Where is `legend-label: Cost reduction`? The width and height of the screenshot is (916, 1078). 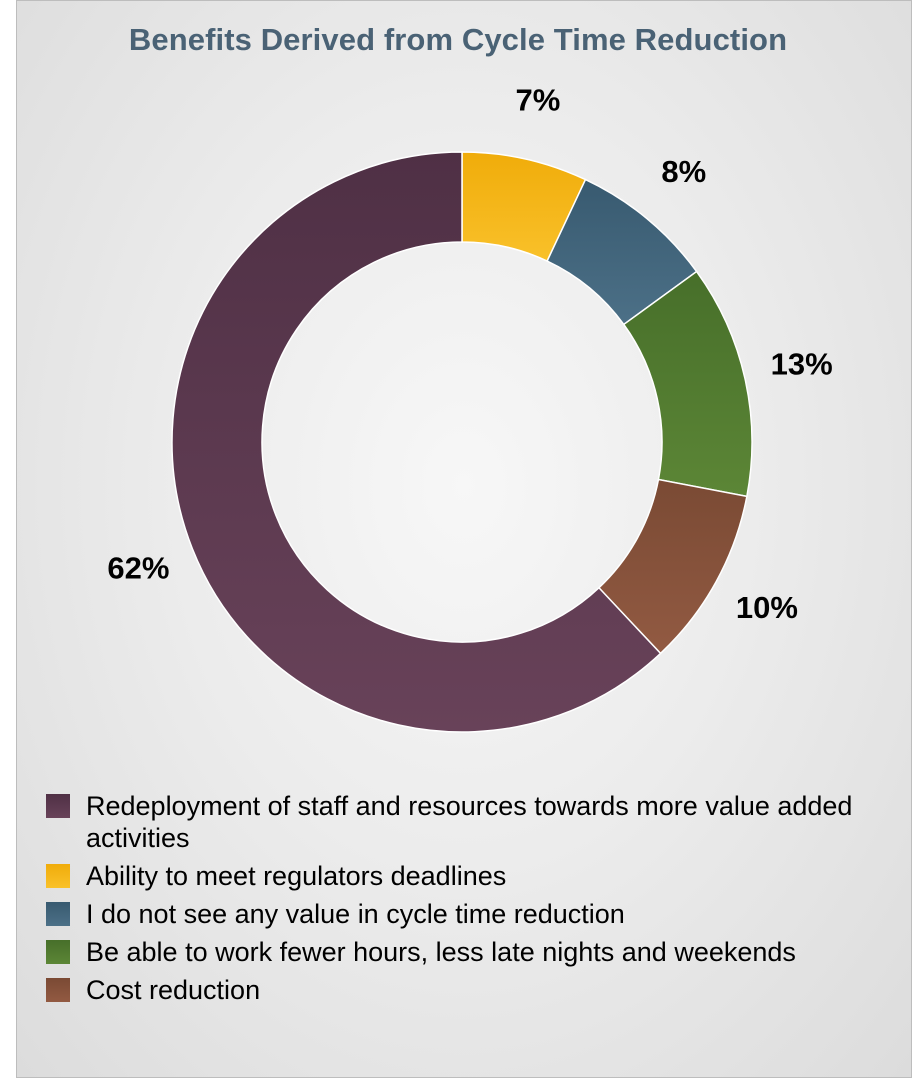
legend-label: Cost reduction is located at coordinates (173, 990).